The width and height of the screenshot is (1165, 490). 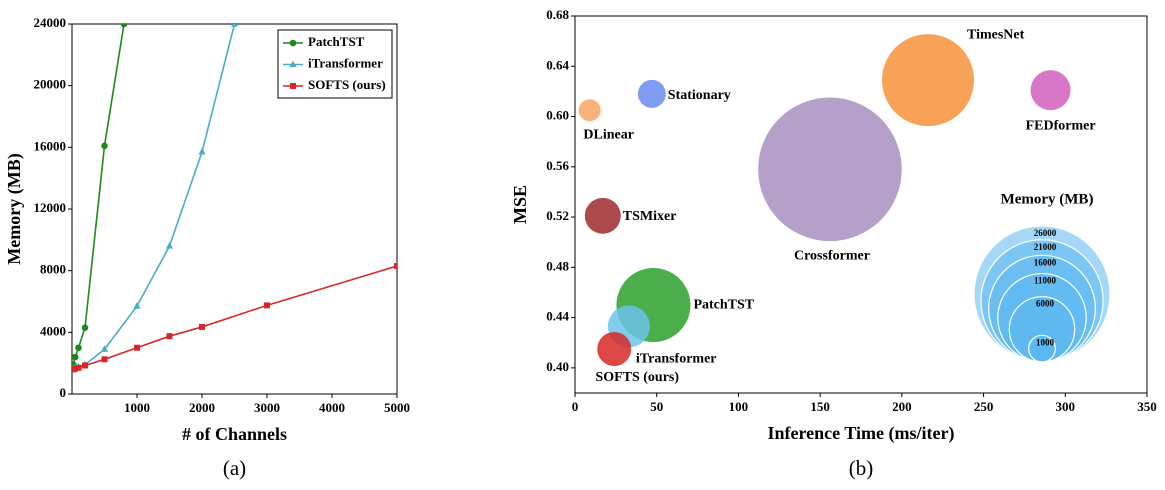 What do you see at coordinates (557, 115) in the screenshot?
I see `y-tick-label: 0.60` at bounding box center [557, 115].